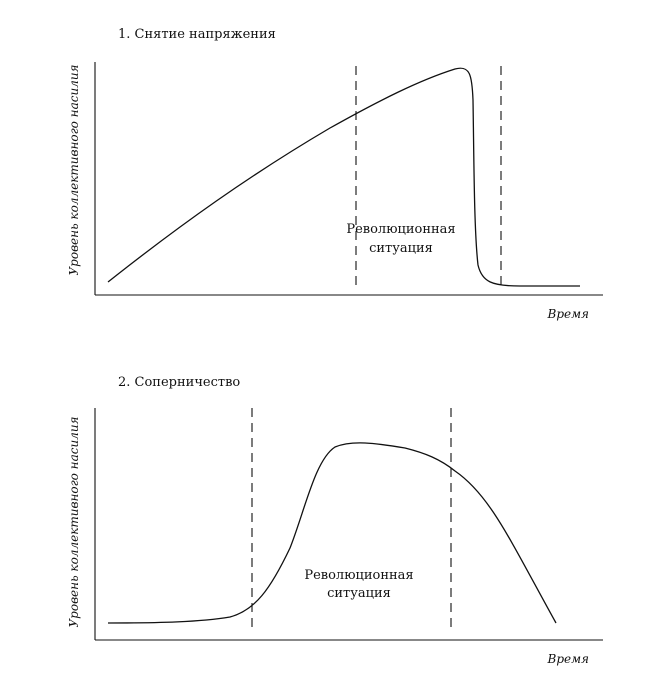 This screenshot has height=692, width=661. I want to click on panel-1-region-label-line-1: Революционная, so click(400, 229).